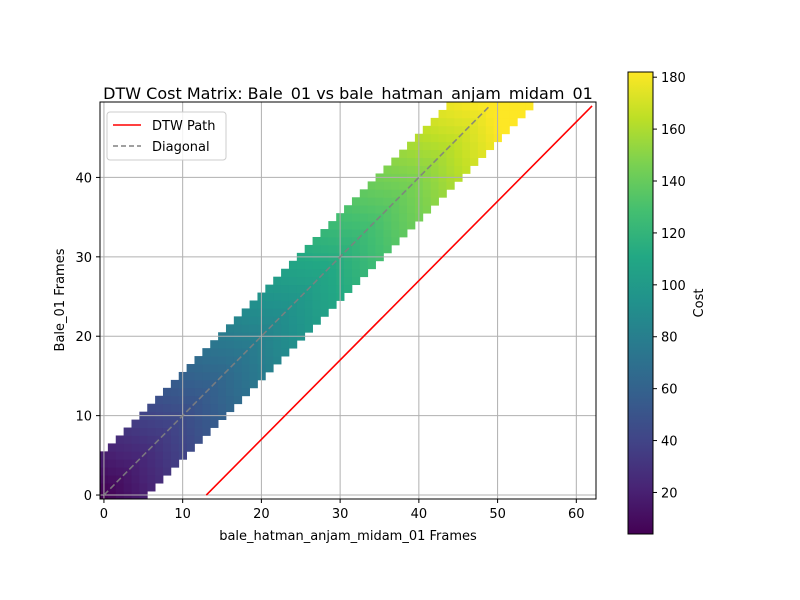 The image size is (800, 600). I want to click on colorbar-tick-label: 80, so click(669, 338).